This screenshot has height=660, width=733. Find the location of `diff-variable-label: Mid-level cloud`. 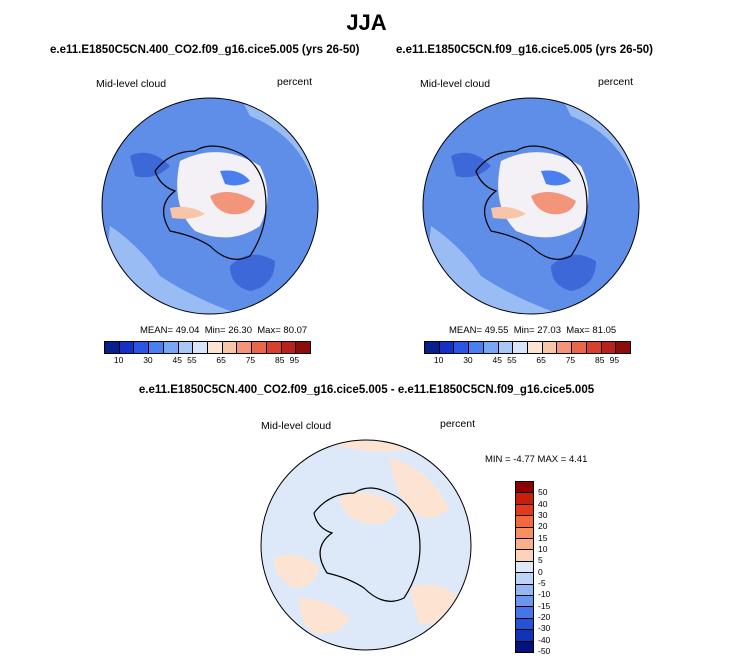

diff-variable-label: Mid-level cloud is located at coordinates (296, 426).